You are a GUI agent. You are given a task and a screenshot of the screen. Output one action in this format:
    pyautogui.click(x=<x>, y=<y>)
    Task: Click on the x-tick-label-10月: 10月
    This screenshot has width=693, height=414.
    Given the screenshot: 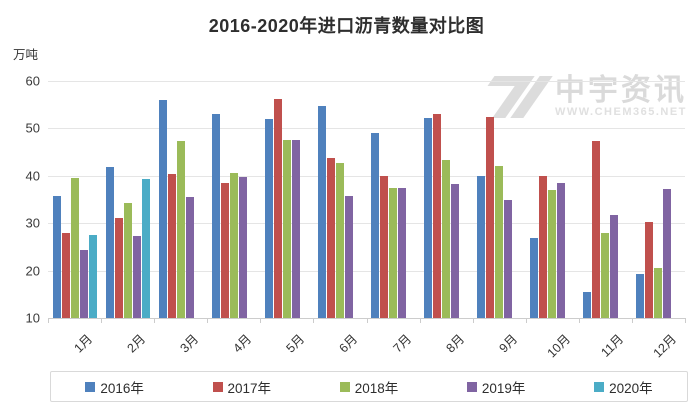 What is the action you would take?
    pyautogui.click(x=558, y=346)
    